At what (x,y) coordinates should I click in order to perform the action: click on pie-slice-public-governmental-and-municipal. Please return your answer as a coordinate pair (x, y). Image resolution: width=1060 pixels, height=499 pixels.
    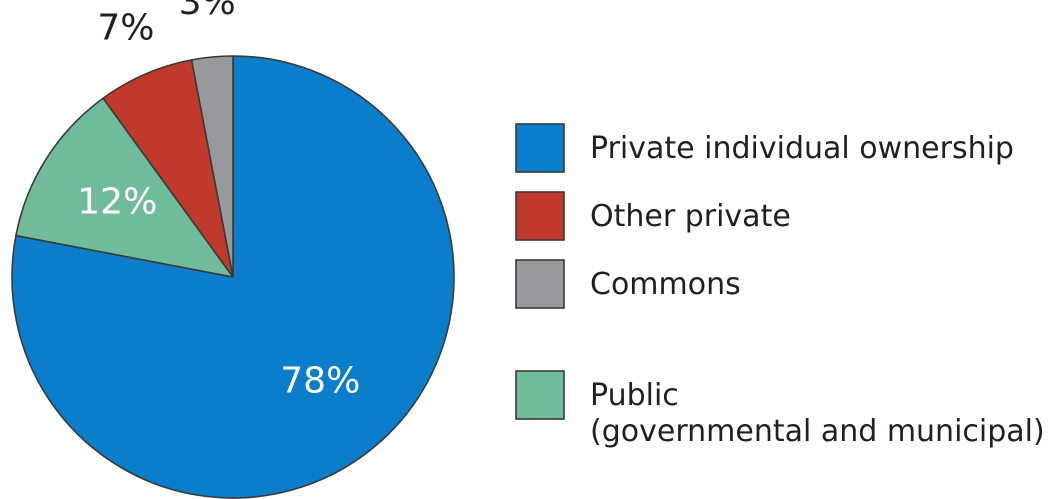
    Looking at the image, I should click on (124, 187).